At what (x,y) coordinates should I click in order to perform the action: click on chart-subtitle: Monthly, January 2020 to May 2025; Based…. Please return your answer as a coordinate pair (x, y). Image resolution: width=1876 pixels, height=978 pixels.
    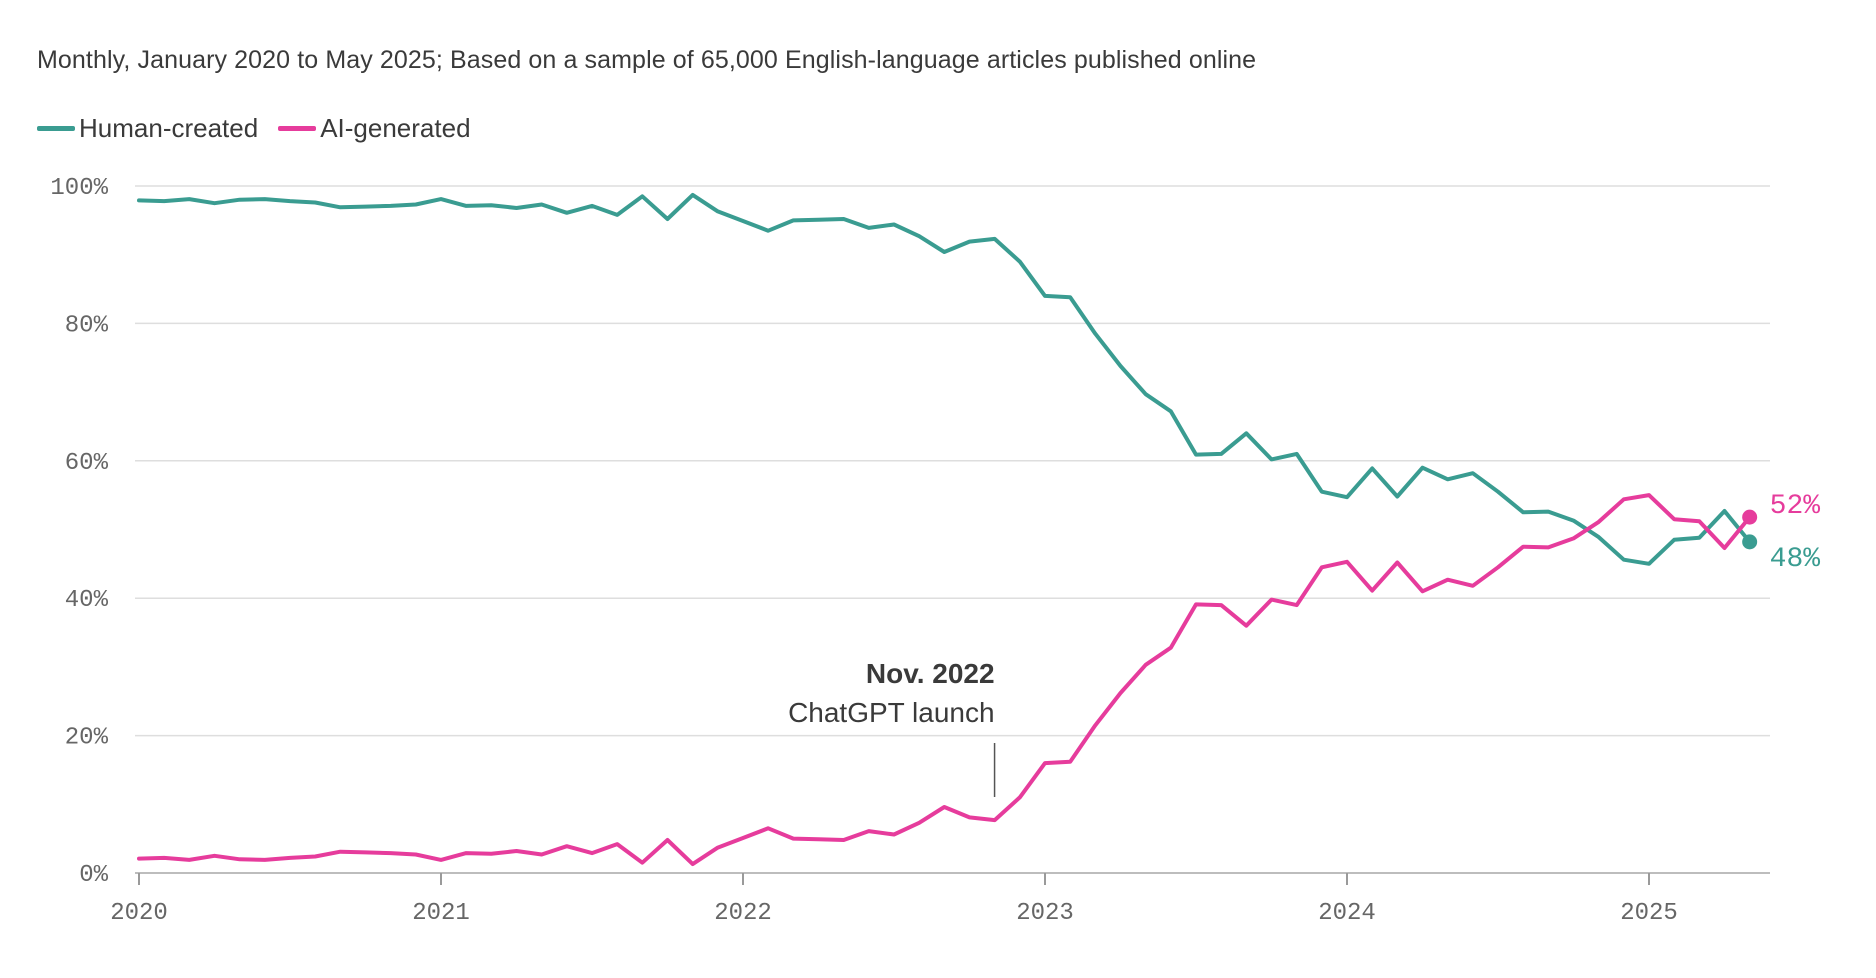
    Looking at the image, I should click on (647, 60).